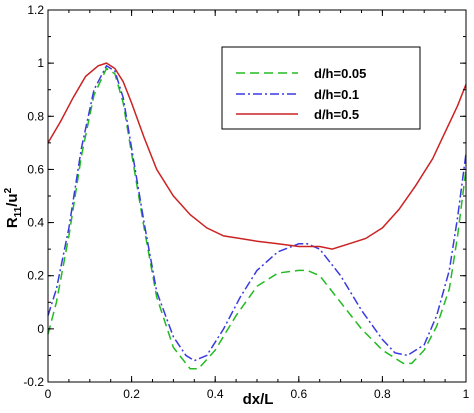 The height and width of the screenshot is (413, 474). What do you see at coordinates (258, 399) in the screenshot?
I see `x-axis-title: dx/L` at bounding box center [258, 399].